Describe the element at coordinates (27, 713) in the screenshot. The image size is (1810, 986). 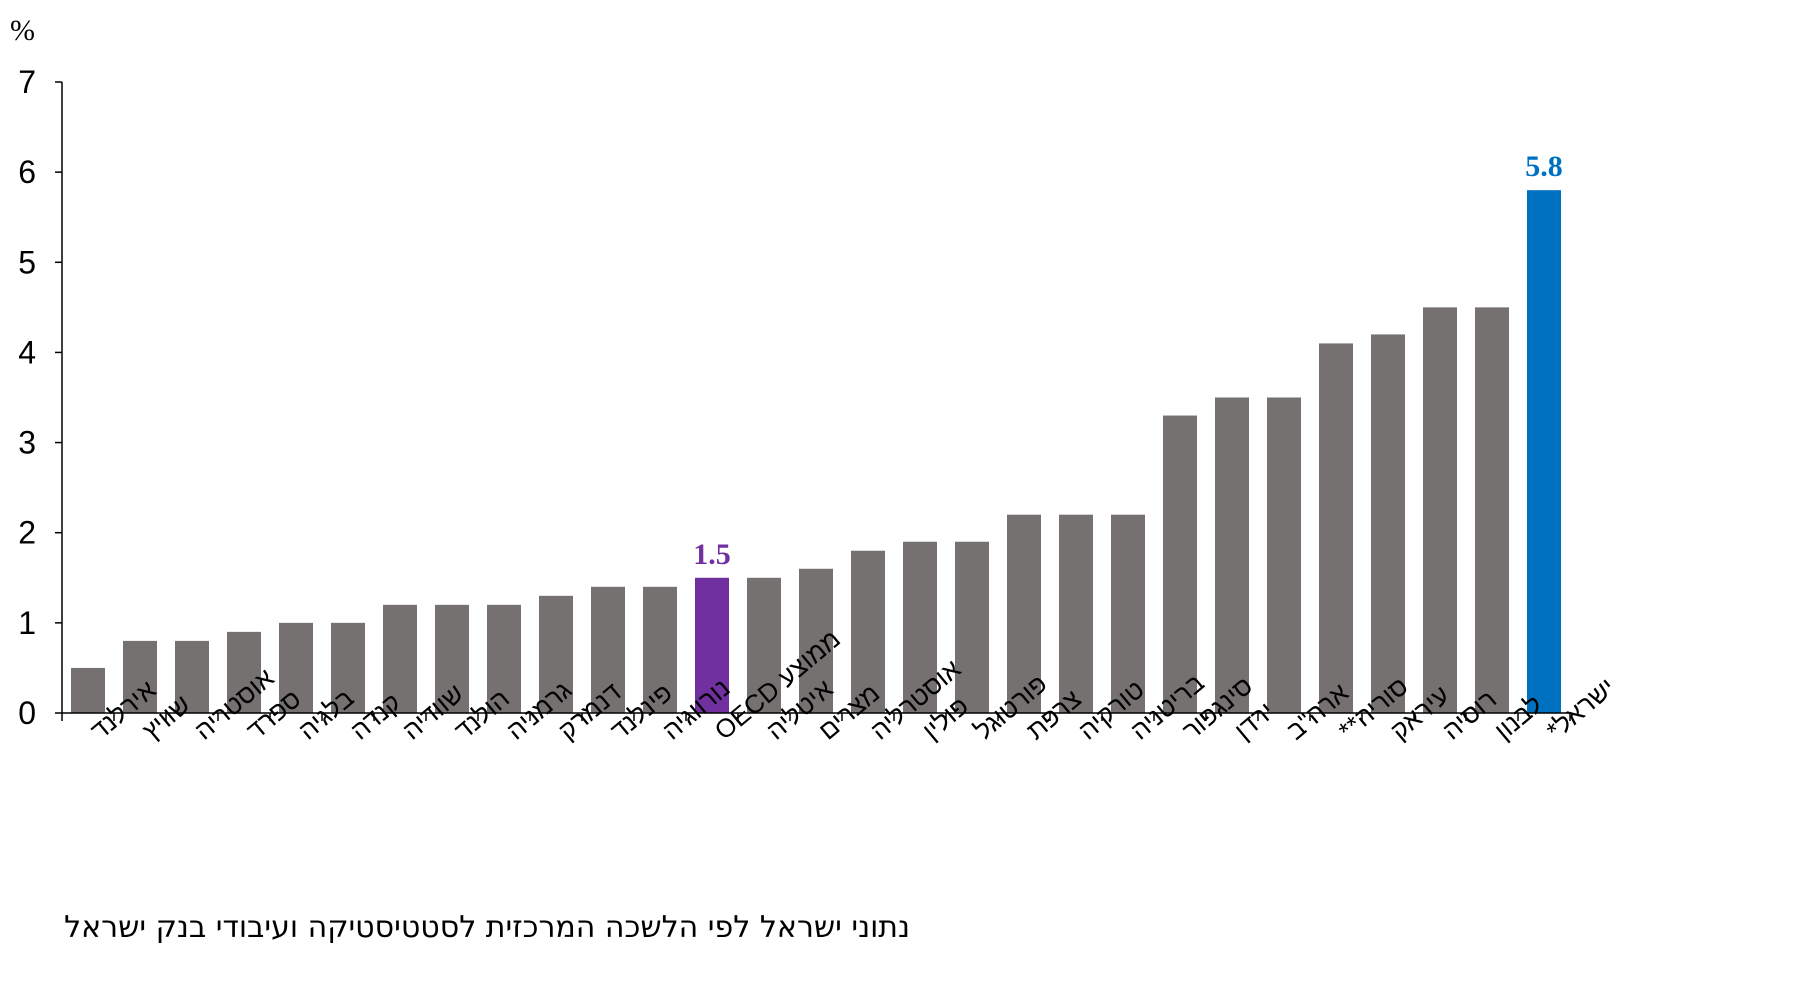
I see `y-tick-label: 0` at that location.